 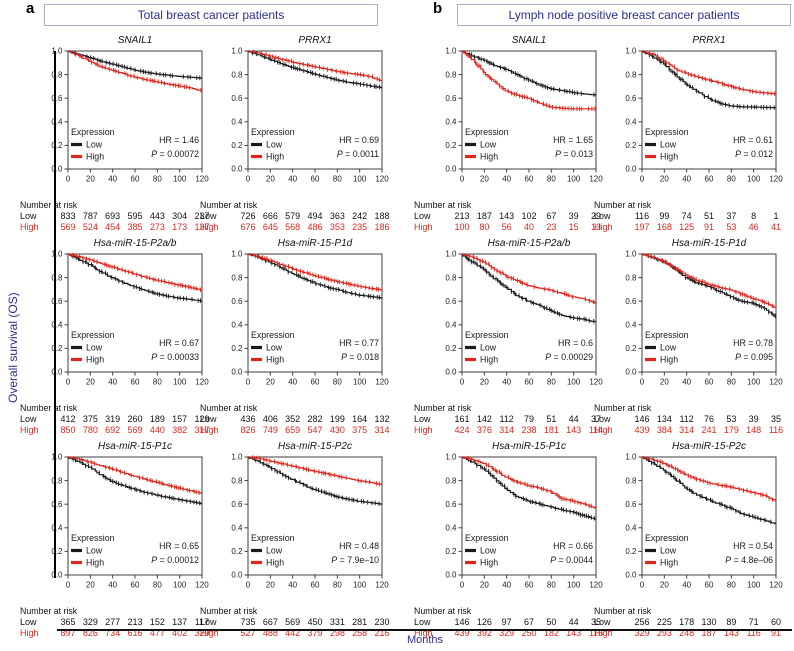 What do you see at coordinates (55, 314) in the screenshot?
I see `y-axis-bracket-line` at bounding box center [55, 314].